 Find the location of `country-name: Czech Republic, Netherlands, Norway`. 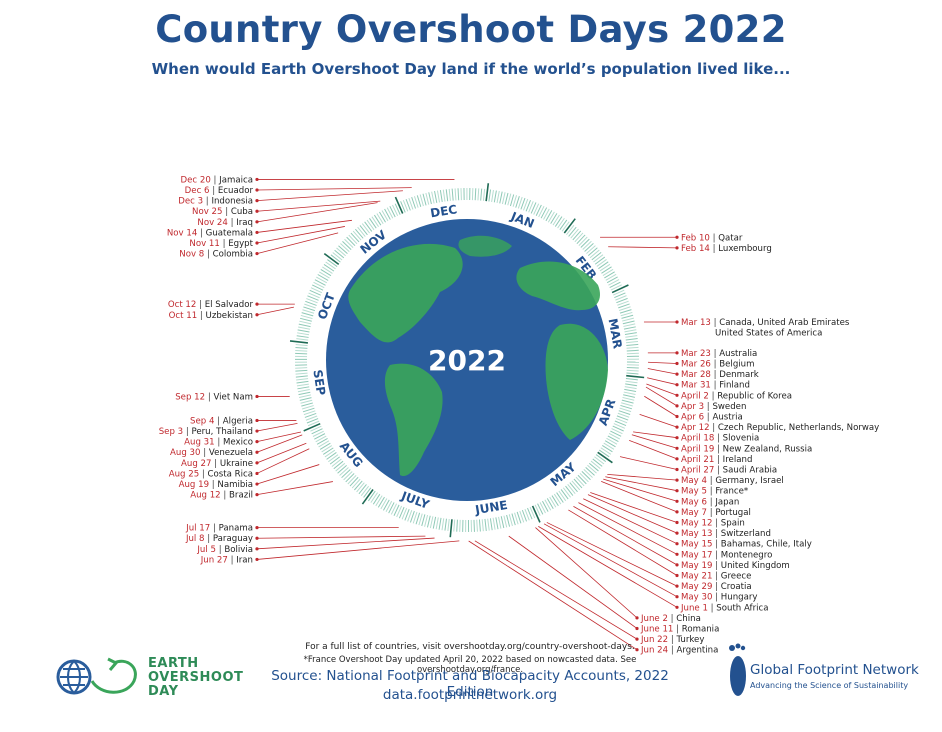

country-name: Czech Republic, Netherlands, Norway is located at coordinates (798, 428).